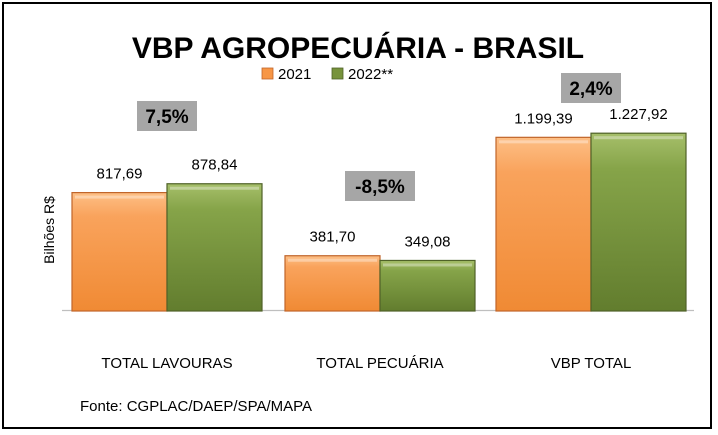 The image size is (718, 435). Describe the element at coordinates (428, 241) in the screenshot. I see `value-label-total-pecuaria-2022: 349,08` at that location.